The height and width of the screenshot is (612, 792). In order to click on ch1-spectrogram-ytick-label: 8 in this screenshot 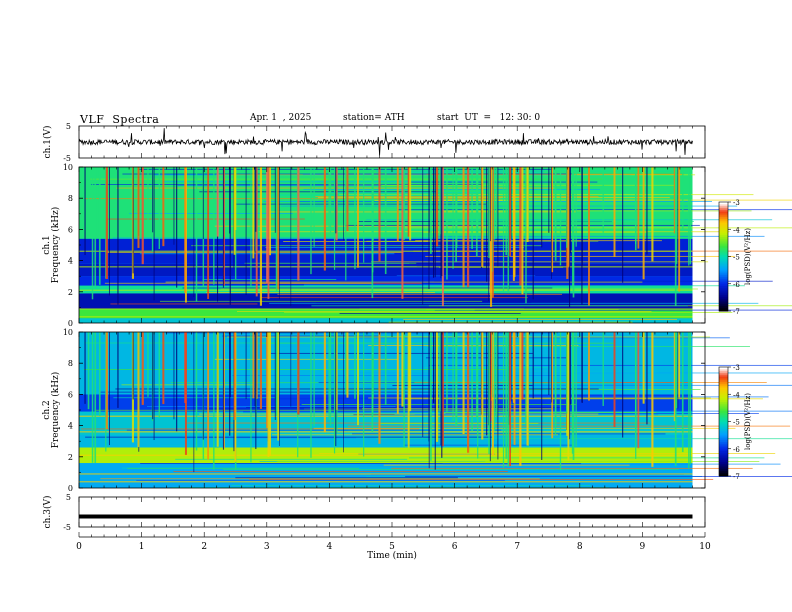, I will do `click(70, 198)`.